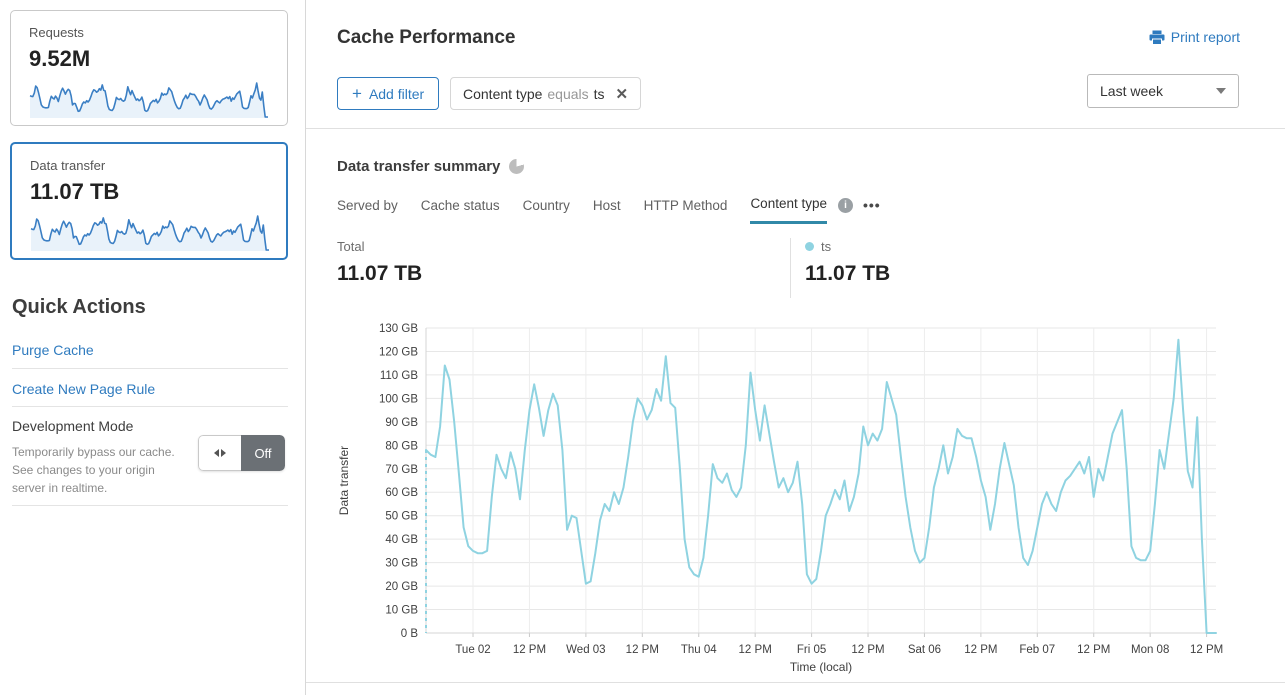 This screenshot has height=695, width=1285. What do you see at coordinates (848, 273) in the screenshot?
I see `legend-value: 11.07 TB` at bounding box center [848, 273].